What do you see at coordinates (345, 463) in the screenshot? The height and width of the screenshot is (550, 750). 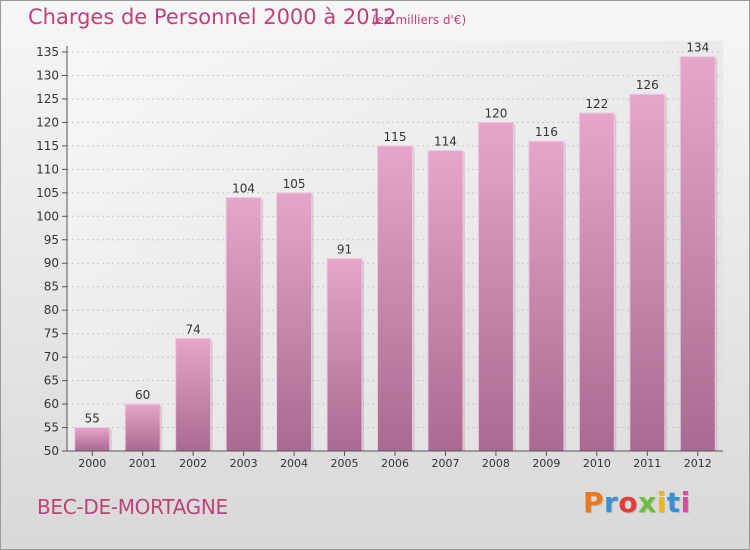 I see `x-tick-label: 2005` at bounding box center [345, 463].